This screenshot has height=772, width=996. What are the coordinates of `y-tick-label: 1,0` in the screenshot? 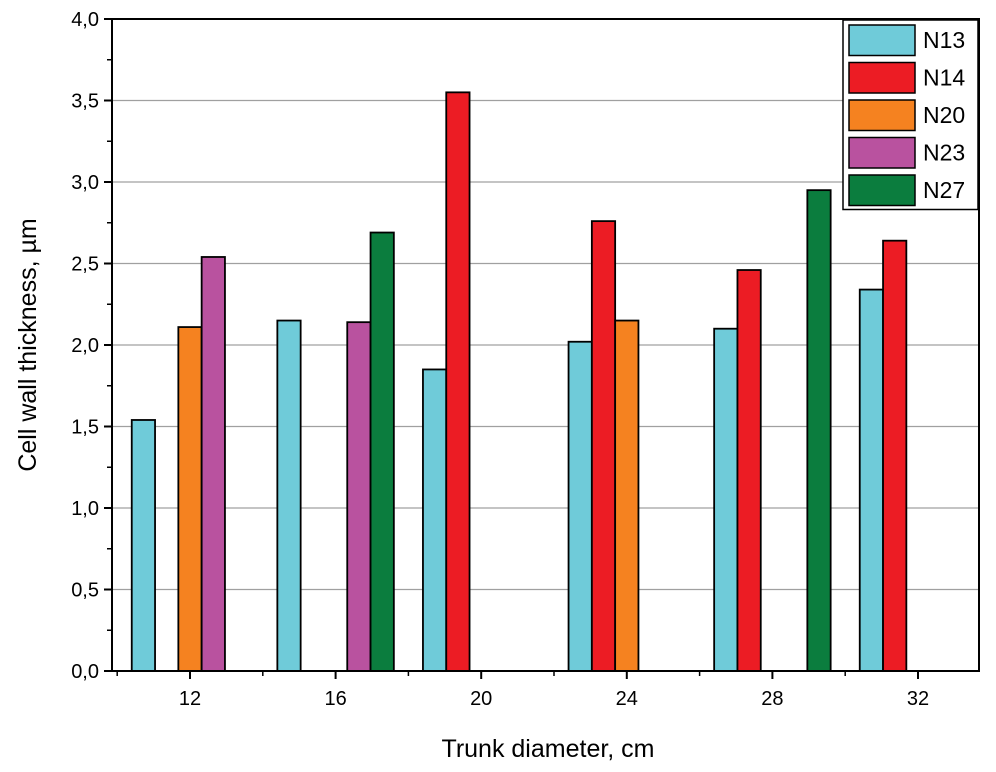 It's located at (85, 509).